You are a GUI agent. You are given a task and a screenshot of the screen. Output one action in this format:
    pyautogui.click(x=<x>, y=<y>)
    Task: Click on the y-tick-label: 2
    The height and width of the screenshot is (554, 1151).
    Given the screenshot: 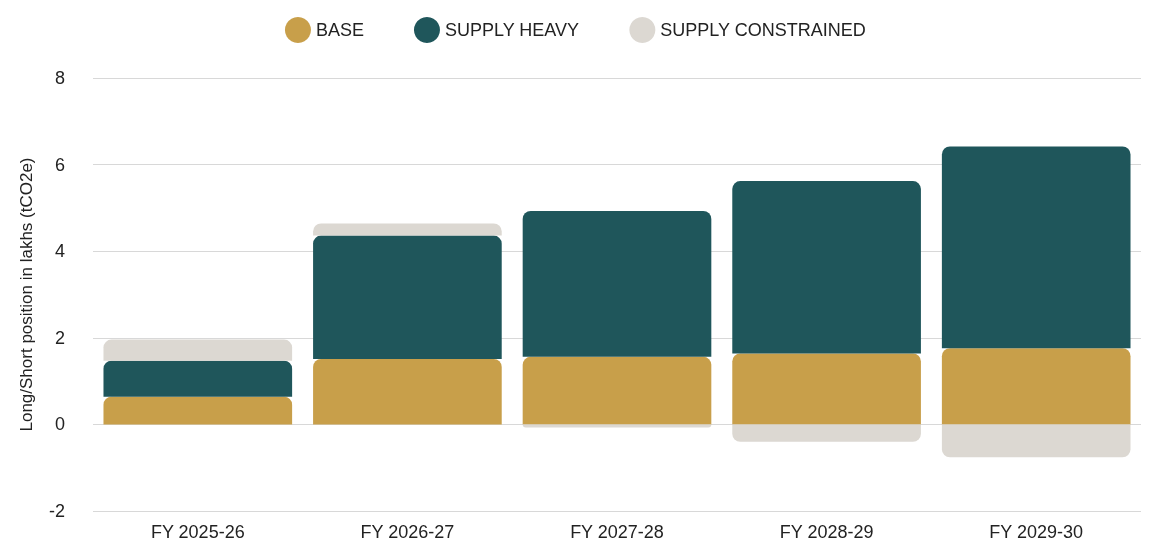 What is the action you would take?
    pyautogui.click(x=59, y=337)
    